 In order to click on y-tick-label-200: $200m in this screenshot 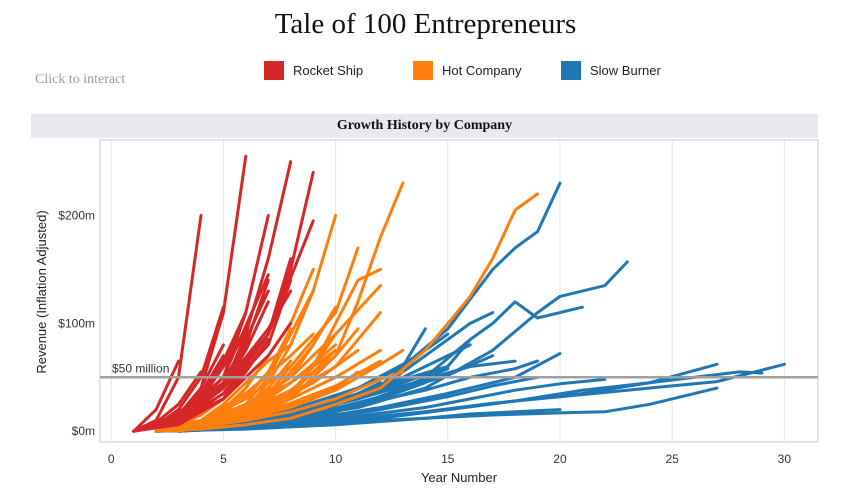, I will do `click(76, 216)`.